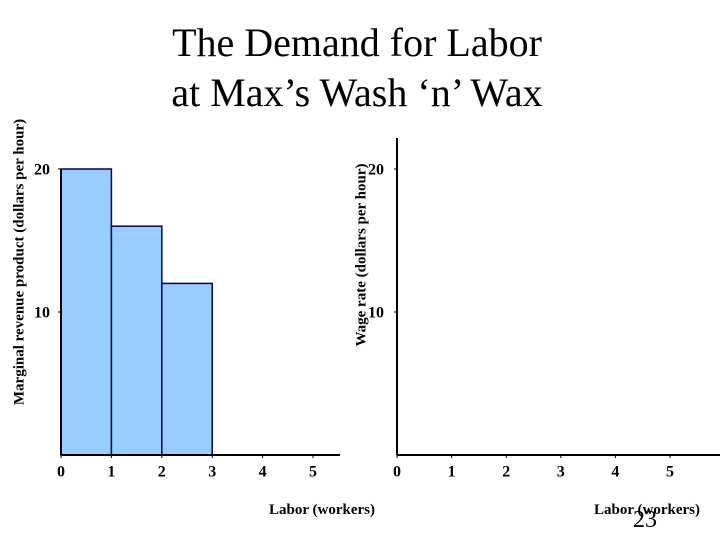 The height and width of the screenshot is (540, 720). Describe the element at coordinates (357, 42) in the screenshot. I see `title-line: The Demand for Labor` at that location.